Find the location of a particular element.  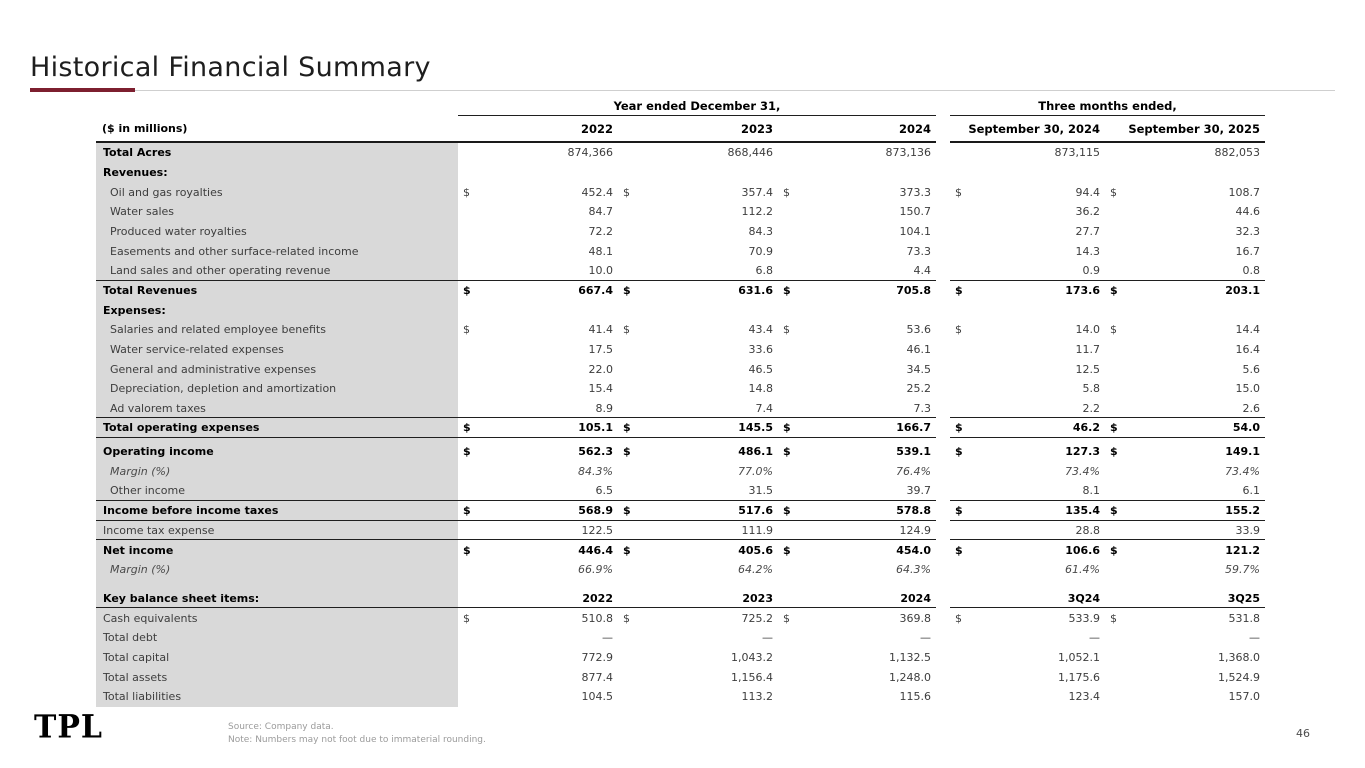

value-cell: $517.6 is located at coordinates (698, 511).